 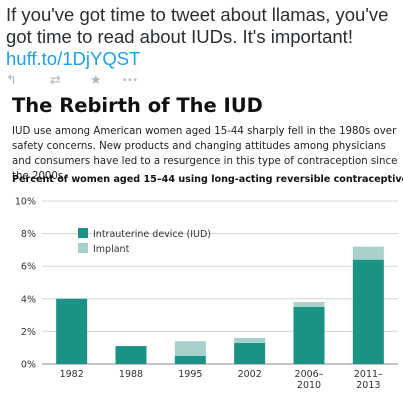 I want to click on more-icon: •••, so click(x=130, y=81).